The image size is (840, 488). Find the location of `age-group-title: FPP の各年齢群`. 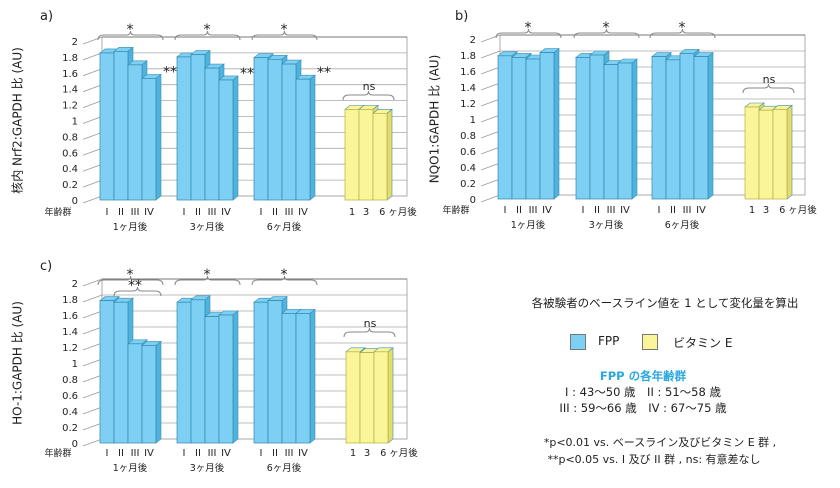

age-group-title: FPP の各年齢群 is located at coordinates (643, 376).